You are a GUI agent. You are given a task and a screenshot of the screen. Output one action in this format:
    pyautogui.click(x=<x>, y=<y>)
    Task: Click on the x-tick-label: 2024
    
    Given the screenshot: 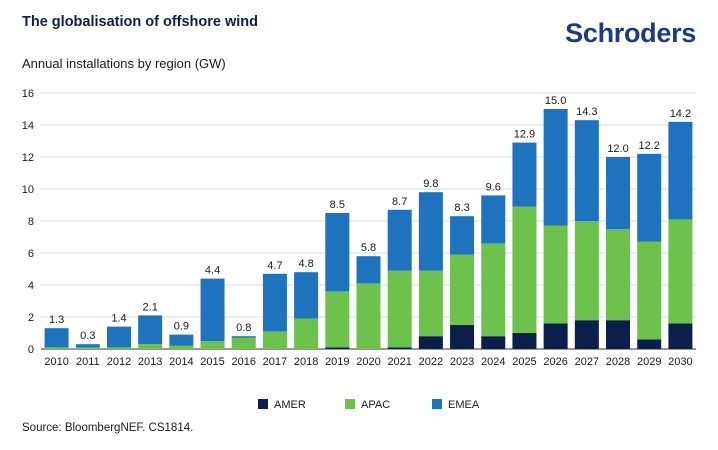 What is the action you would take?
    pyautogui.click(x=493, y=362)
    